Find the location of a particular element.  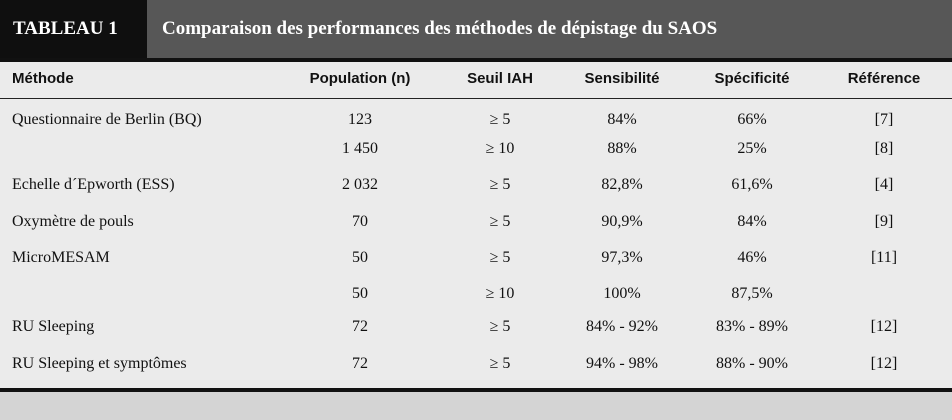

cell-sensibilite: 82,8% is located at coordinates (622, 184).